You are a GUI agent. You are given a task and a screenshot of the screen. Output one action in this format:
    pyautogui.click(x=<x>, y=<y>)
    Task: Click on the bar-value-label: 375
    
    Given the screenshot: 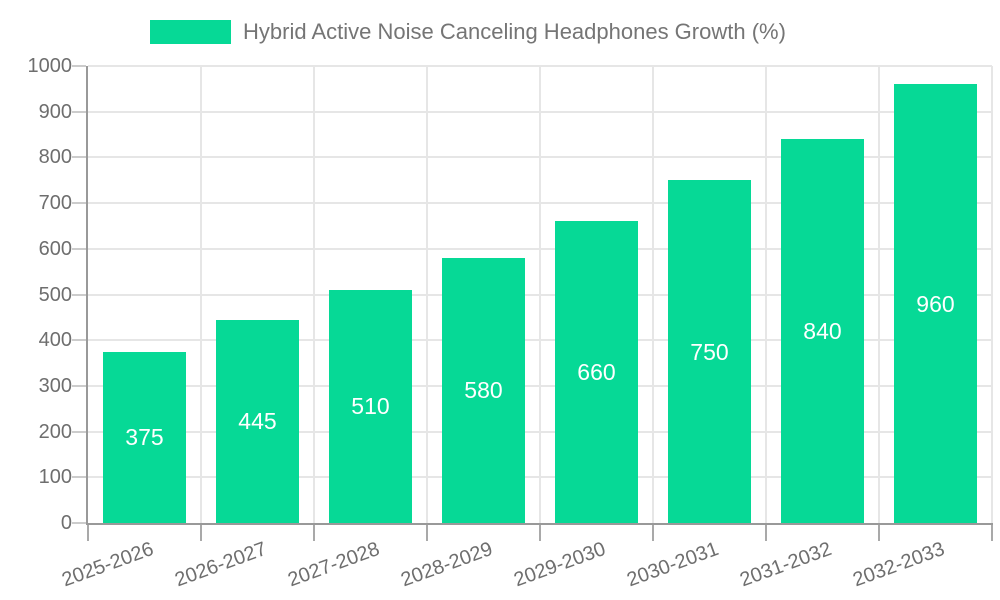 What is the action you would take?
    pyautogui.click(x=144, y=437)
    